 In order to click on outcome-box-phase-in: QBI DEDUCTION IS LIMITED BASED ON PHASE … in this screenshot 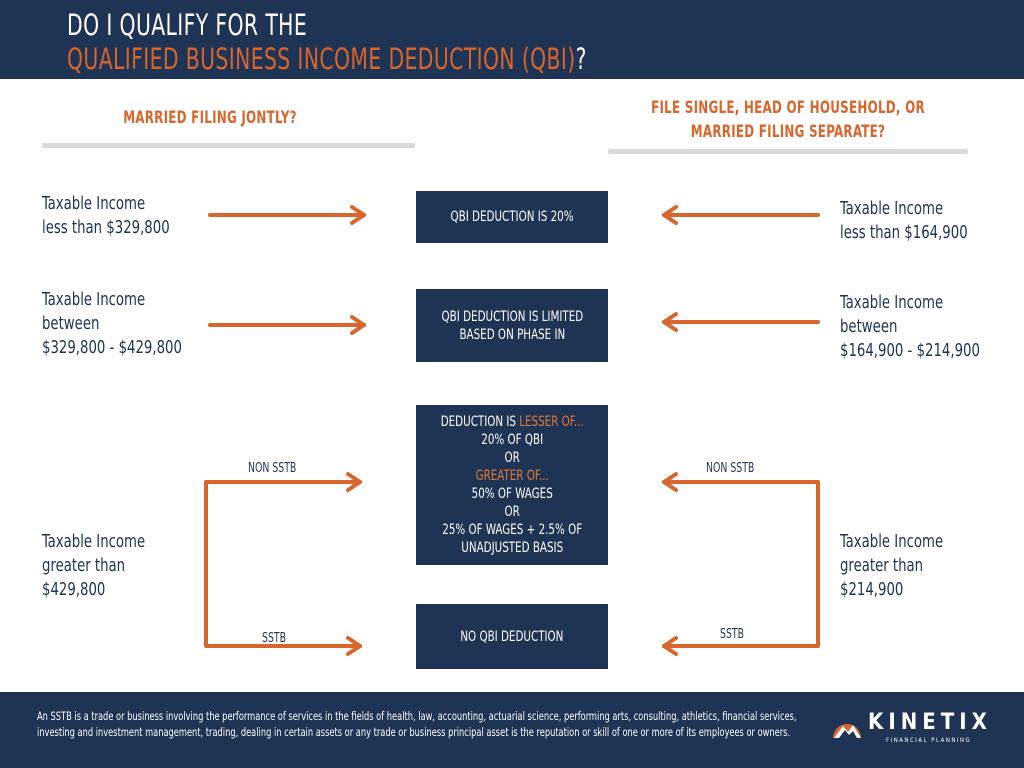, I will do `click(512, 325)`.